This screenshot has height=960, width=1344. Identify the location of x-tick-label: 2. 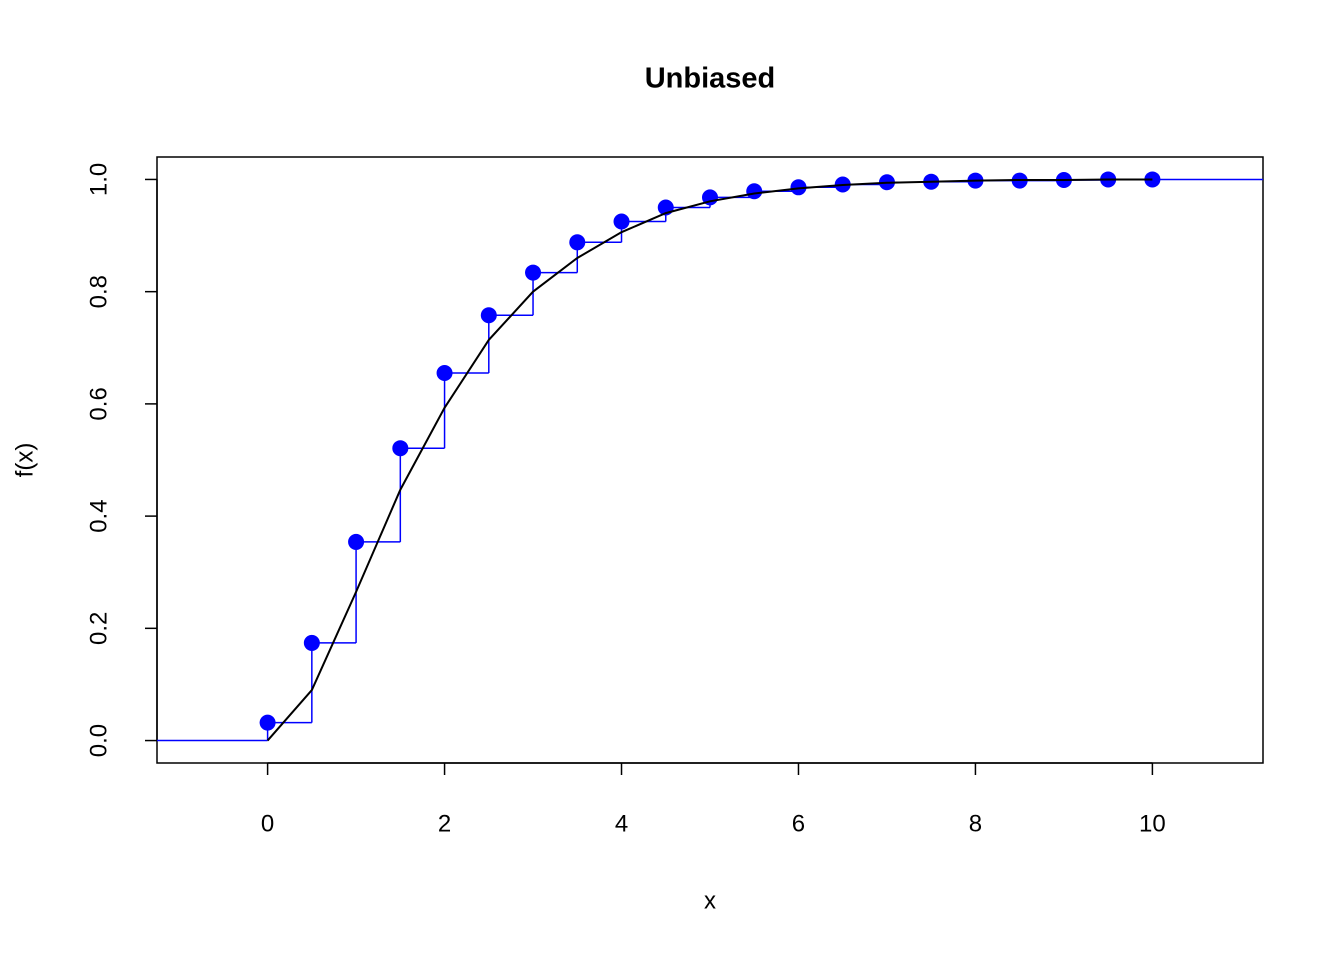
(444, 823).